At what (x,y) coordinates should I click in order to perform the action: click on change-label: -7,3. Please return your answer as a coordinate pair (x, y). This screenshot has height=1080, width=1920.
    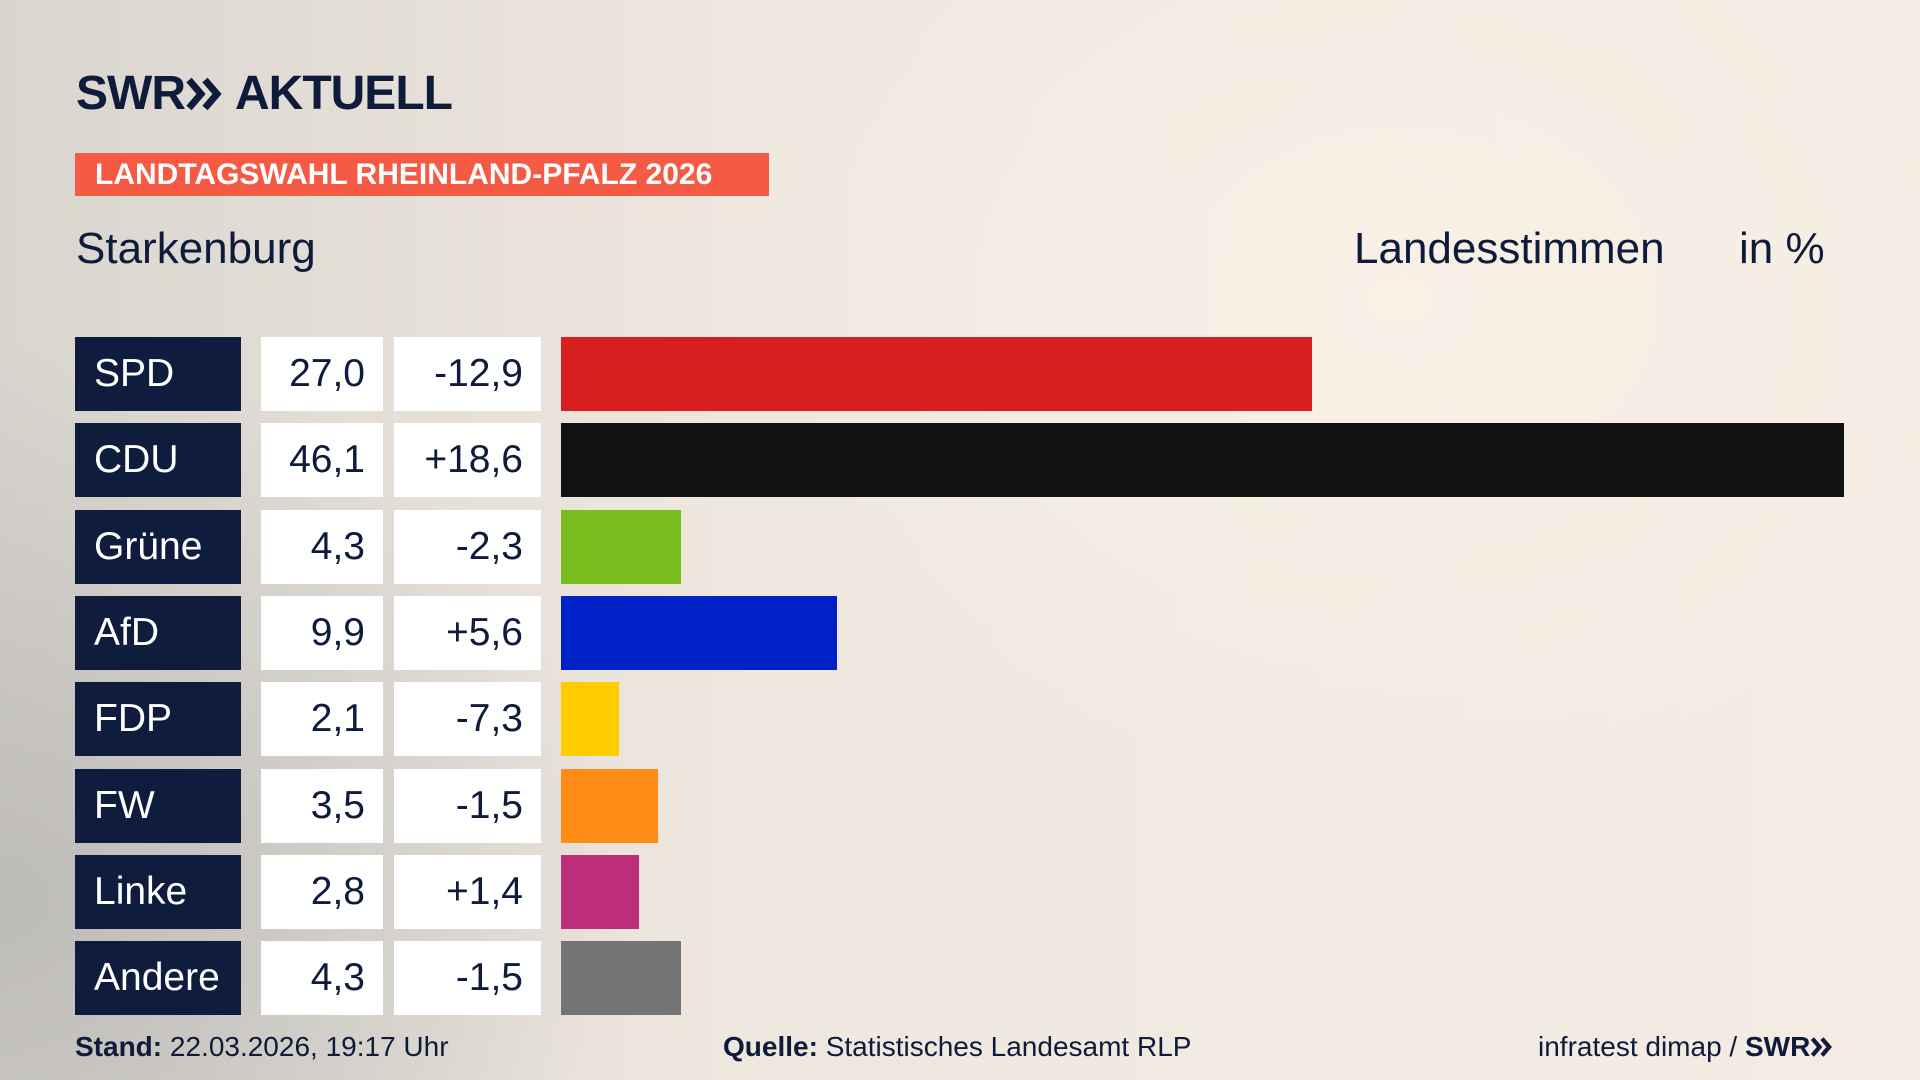
    Looking at the image, I should click on (467, 719).